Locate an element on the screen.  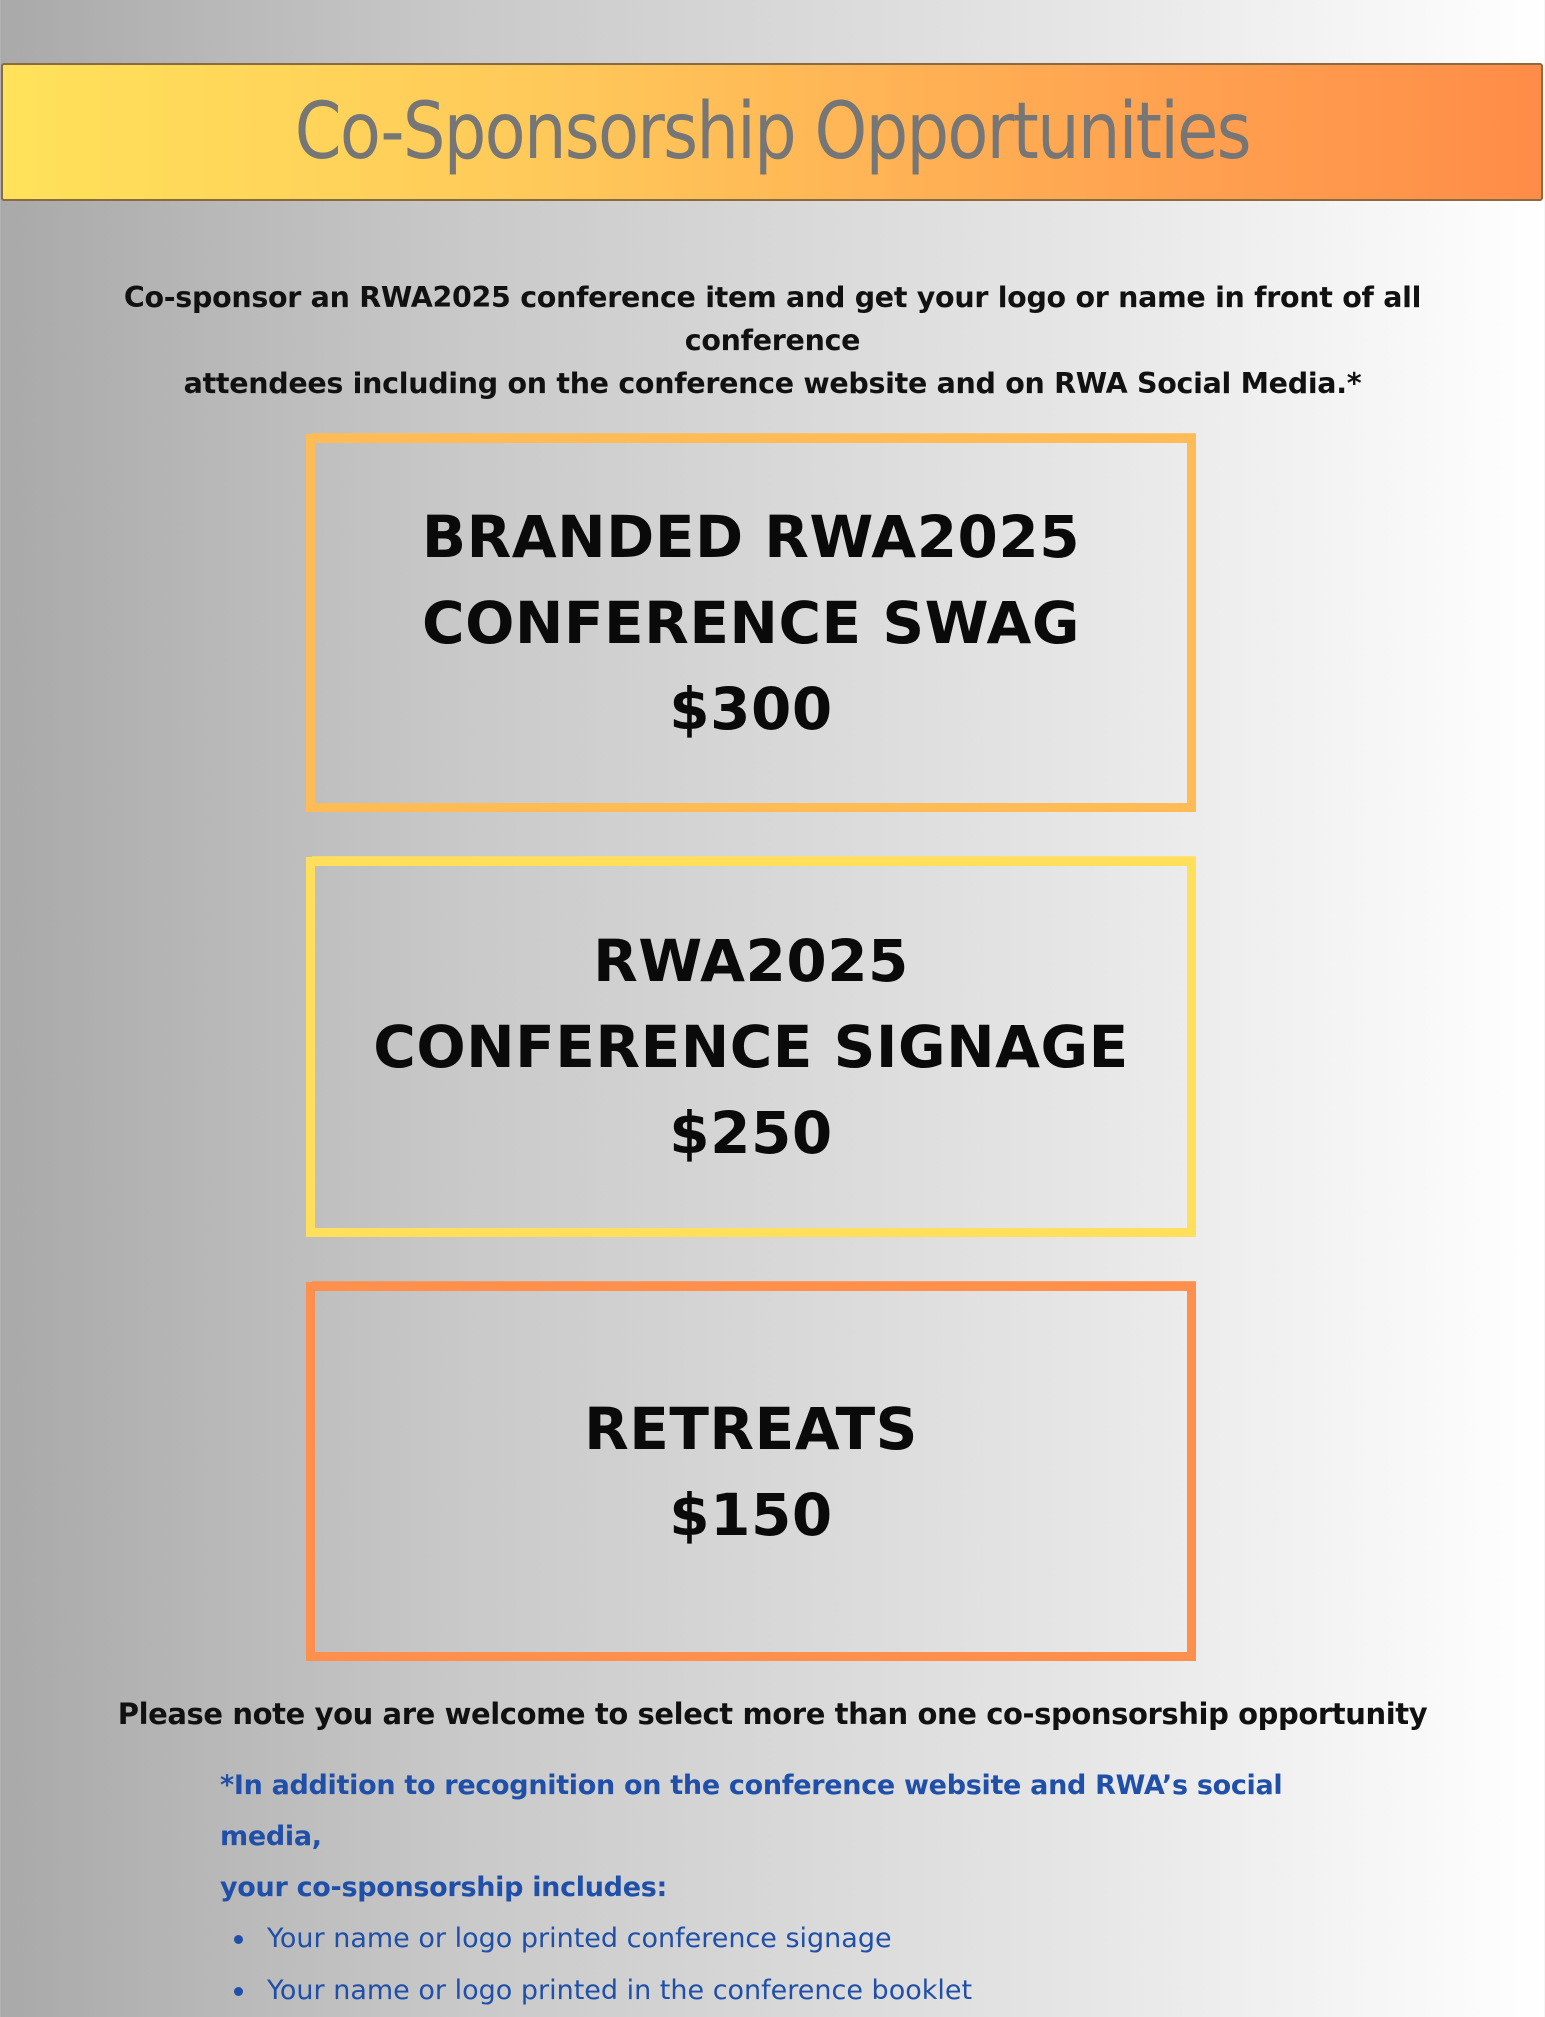
card-price: $150 is located at coordinates (751, 1514).